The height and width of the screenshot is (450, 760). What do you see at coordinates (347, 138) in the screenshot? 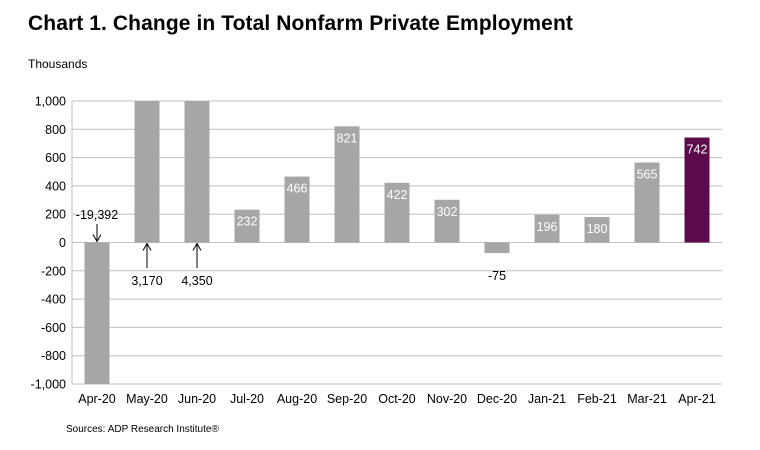
I see `data-label: 821` at bounding box center [347, 138].